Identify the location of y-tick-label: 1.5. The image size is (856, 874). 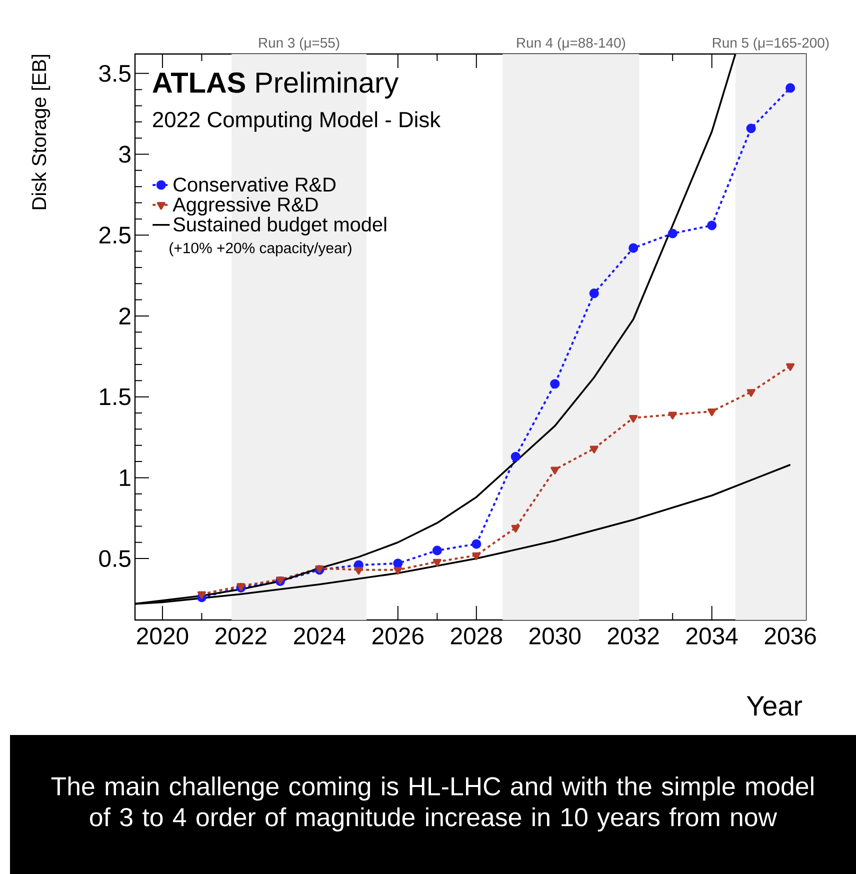
(115, 397).